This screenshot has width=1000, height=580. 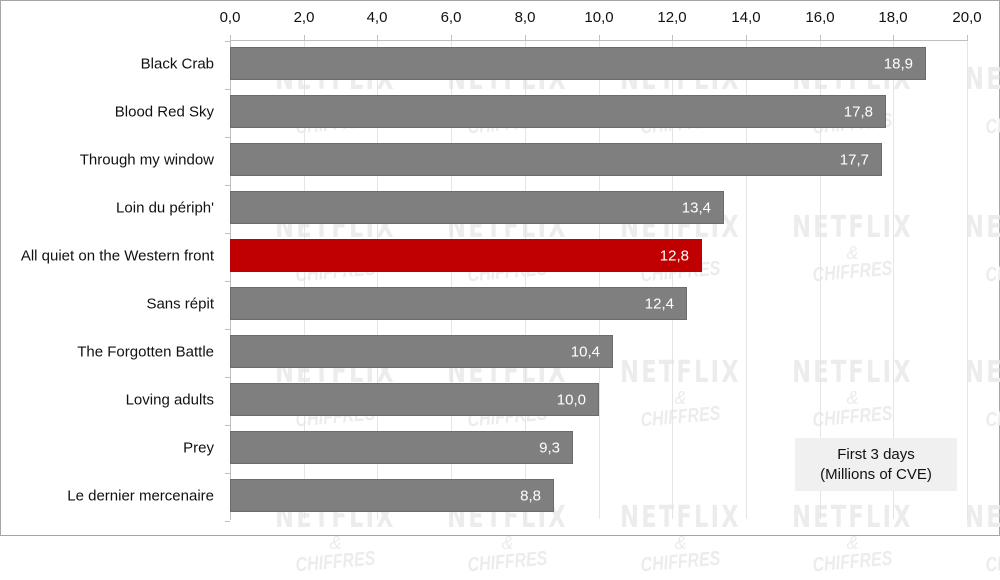 What do you see at coordinates (458, 303) in the screenshot?
I see `bar: 12,4` at bounding box center [458, 303].